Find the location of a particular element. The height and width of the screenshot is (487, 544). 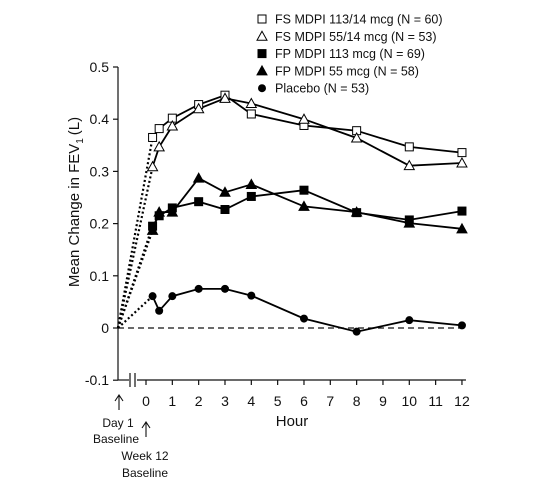

x-tick-label: 2 is located at coordinates (199, 401).